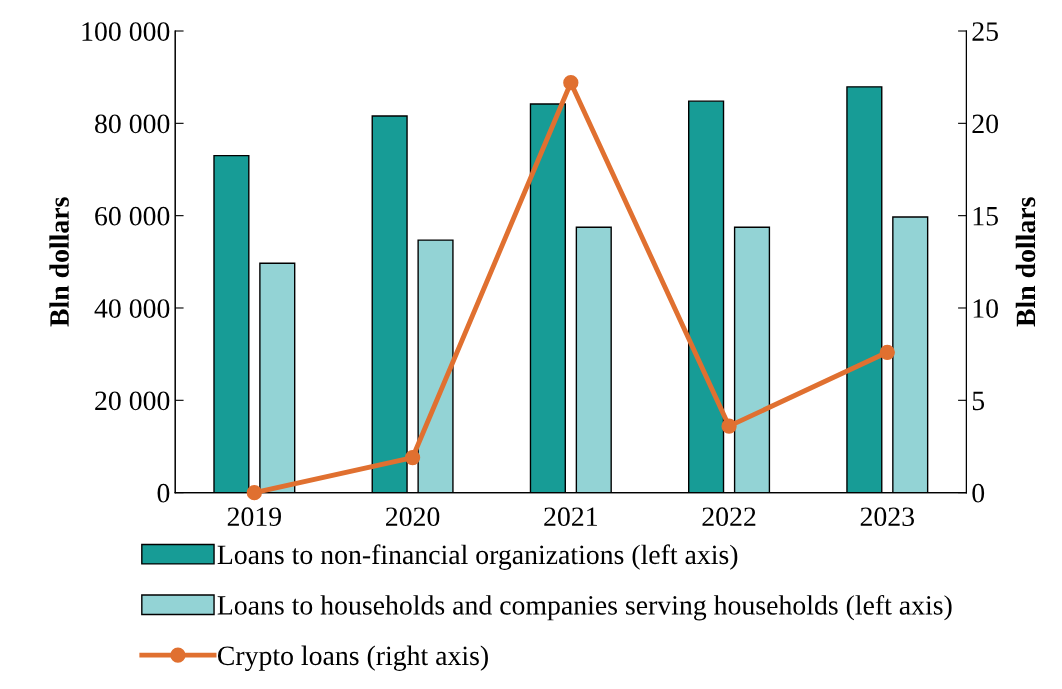 This screenshot has height=689, width=1062. What do you see at coordinates (729, 517) in the screenshot?
I see `x-tick-label: 2022` at bounding box center [729, 517].